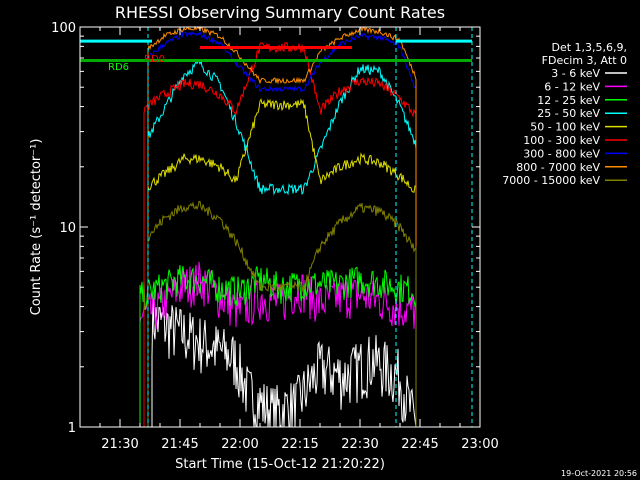 The height and width of the screenshot is (480, 640). What do you see at coordinates (561, 140) in the screenshot?
I see `legend-label-100-300-kev: 100 - 300 keV` at bounding box center [561, 140].